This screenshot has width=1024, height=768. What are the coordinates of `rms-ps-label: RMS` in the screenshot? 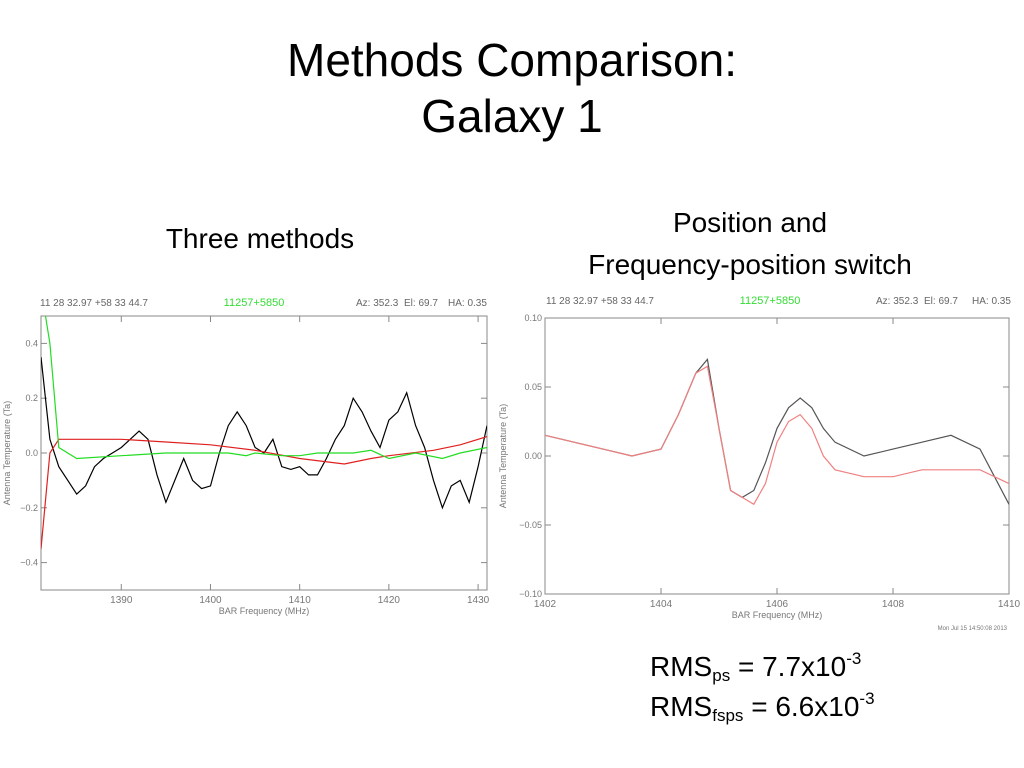 It's located at (681, 666).